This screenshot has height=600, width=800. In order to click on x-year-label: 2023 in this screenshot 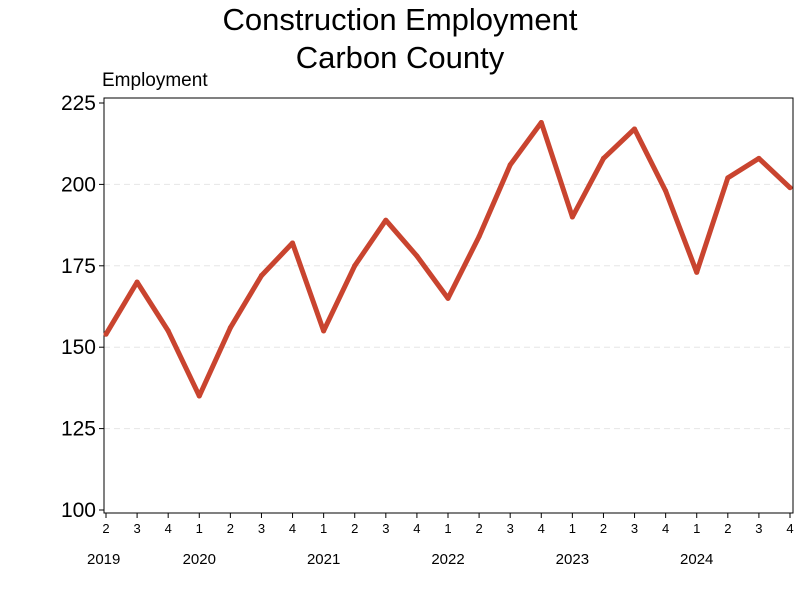, I will do `click(572, 559)`.